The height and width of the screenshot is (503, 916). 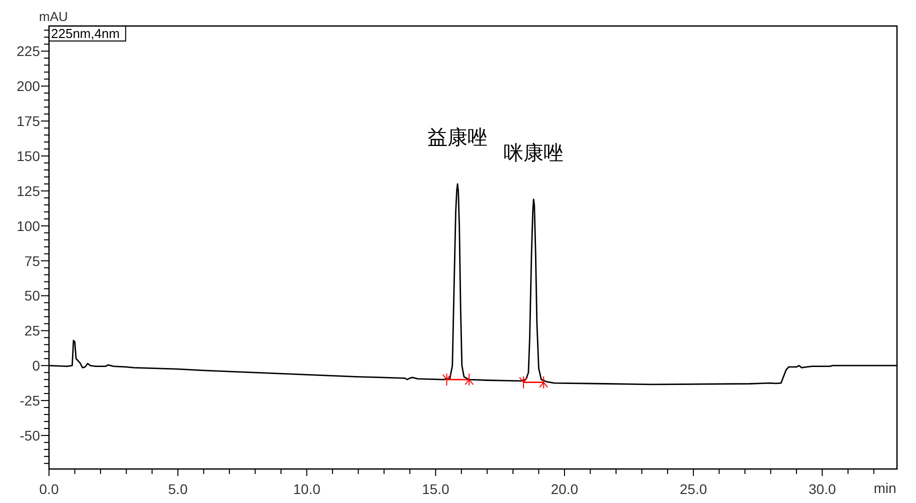 I want to click on y-tick-label: 150, so click(x=28, y=156).